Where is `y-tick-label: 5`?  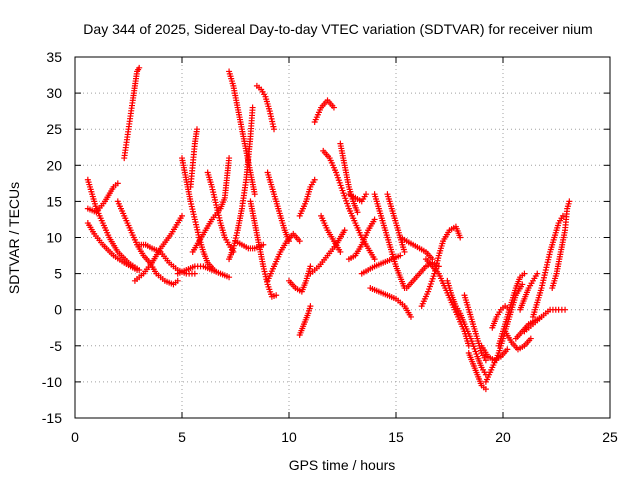 y-tick-label: 5 is located at coordinates (58, 274).